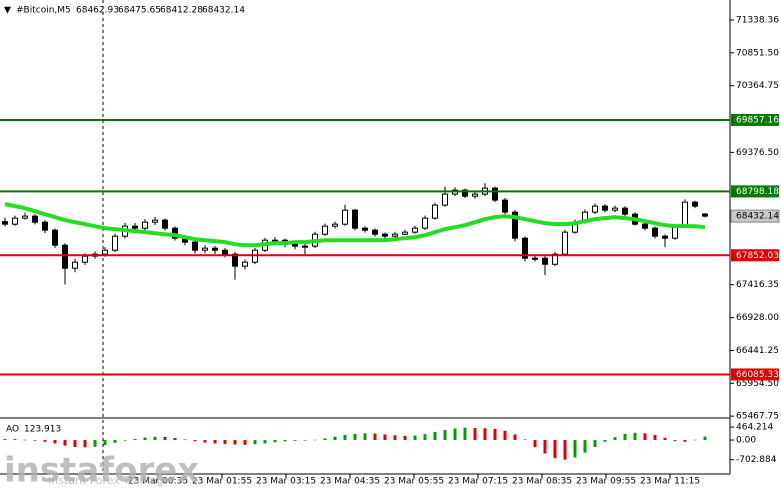 This screenshot has width=781, height=489. What do you see at coordinates (757, 375) in the screenshot?
I see `level-label: 66085.33` at bounding box center [757, 375].